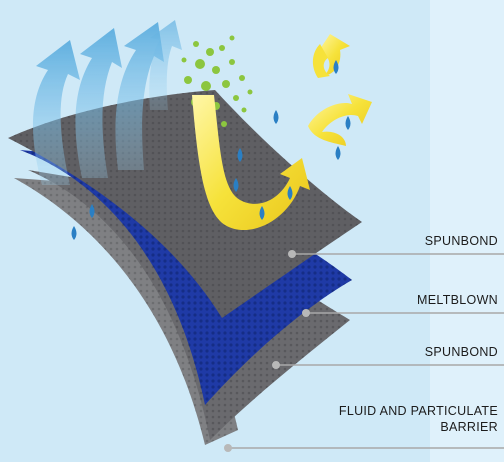 The width and height of the screenshot is (504, 462). I want to click on air-flow-arrows, so click(107, 102).